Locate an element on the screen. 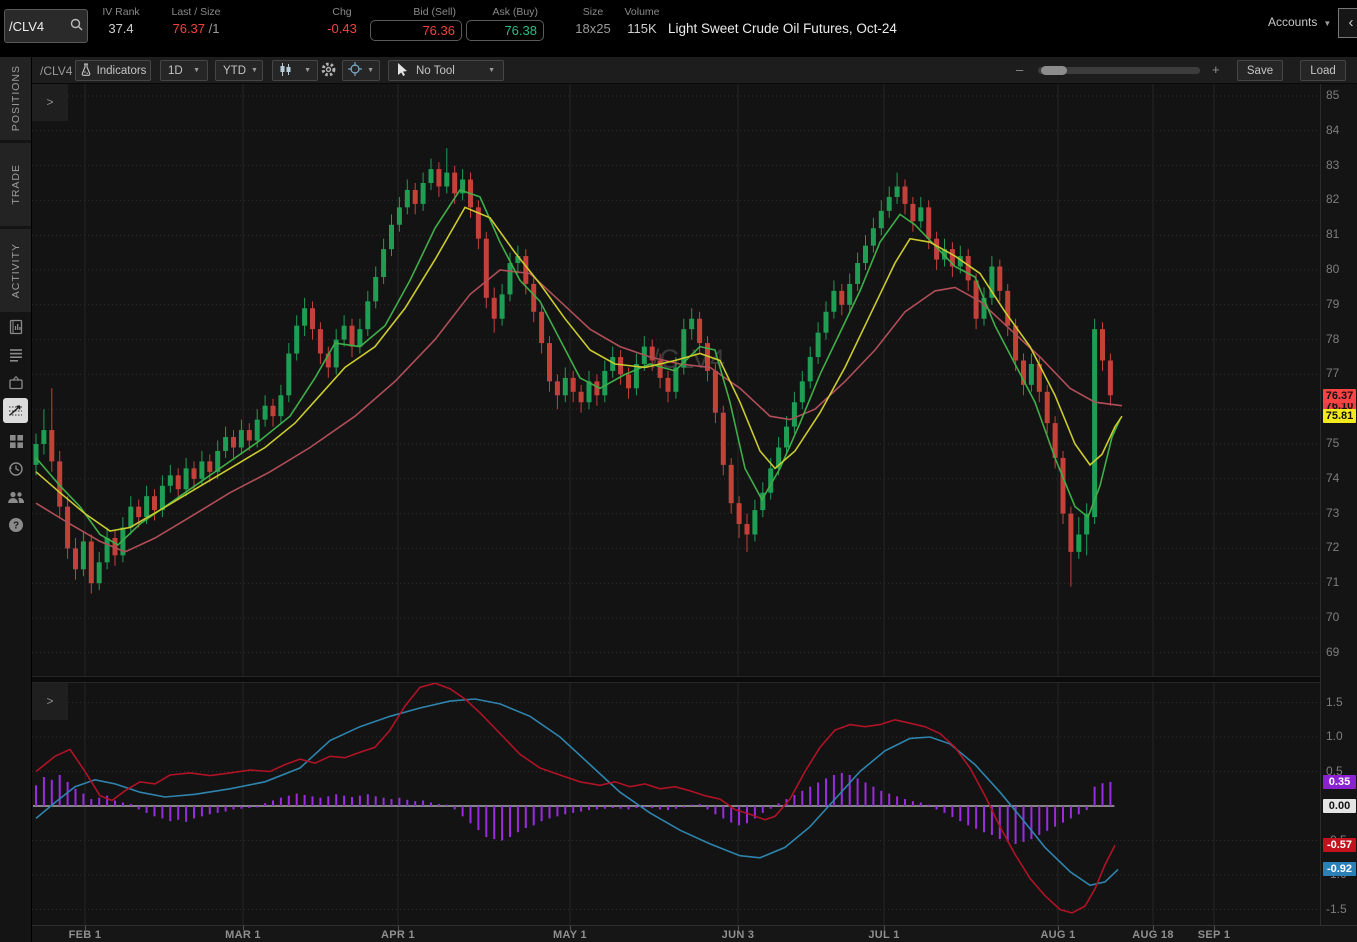 This screenshot has height=942, width=1357. ask-field: Ask (Buy) 76.38 is located at coordinates (505, 23).